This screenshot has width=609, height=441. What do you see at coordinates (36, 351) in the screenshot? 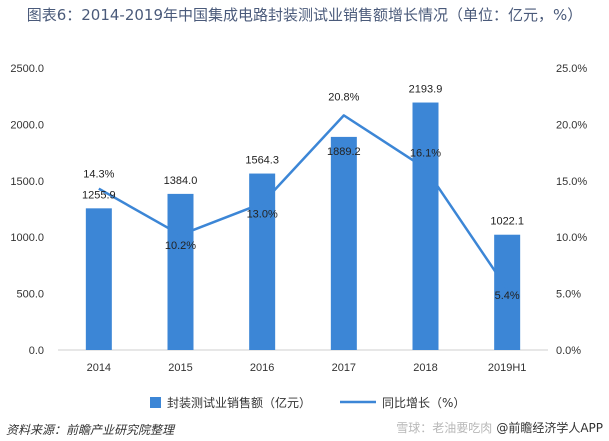
I see `y-left-tick-label: 0.0` at bounding box center [36, 351].